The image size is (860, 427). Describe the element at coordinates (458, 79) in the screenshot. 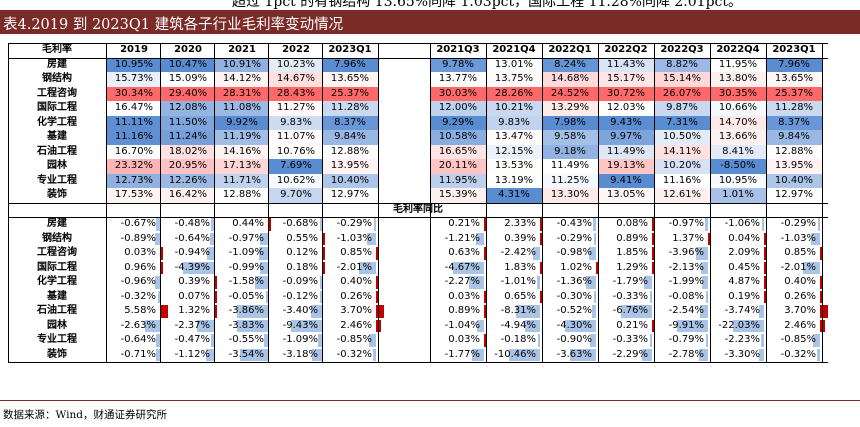

I see `value-cell: 13.77%` at that location.